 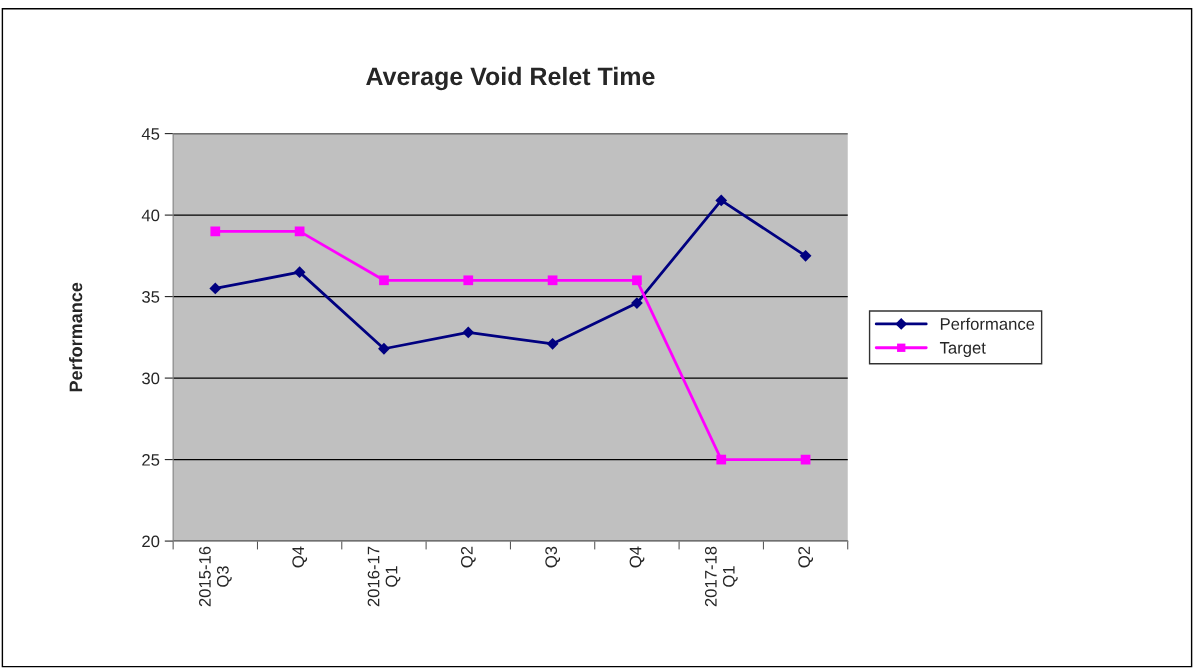 I want to click on y-tick-label: 20, so click(x=151, y=541).